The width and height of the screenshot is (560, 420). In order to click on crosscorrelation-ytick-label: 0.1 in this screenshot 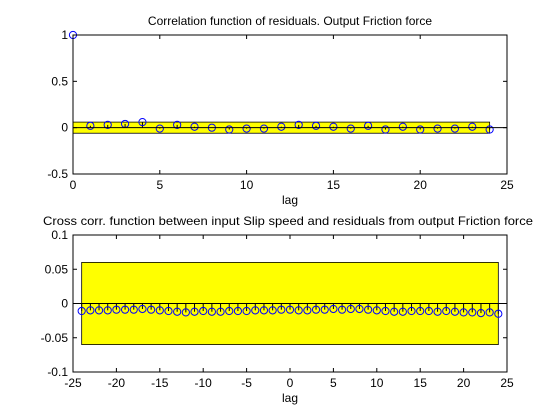, I will do `click(59, 235)`.